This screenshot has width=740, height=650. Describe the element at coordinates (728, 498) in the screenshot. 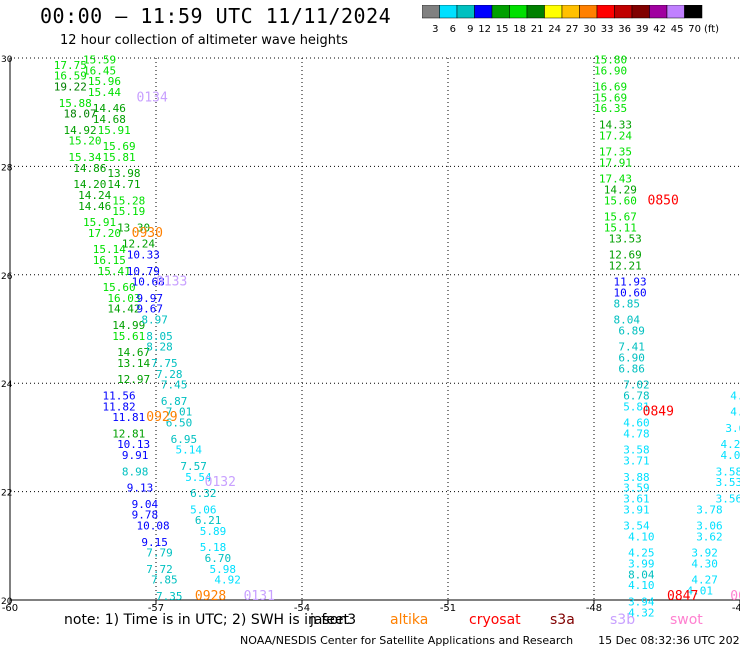

I see `wave-height-label: 3.56` at that location.